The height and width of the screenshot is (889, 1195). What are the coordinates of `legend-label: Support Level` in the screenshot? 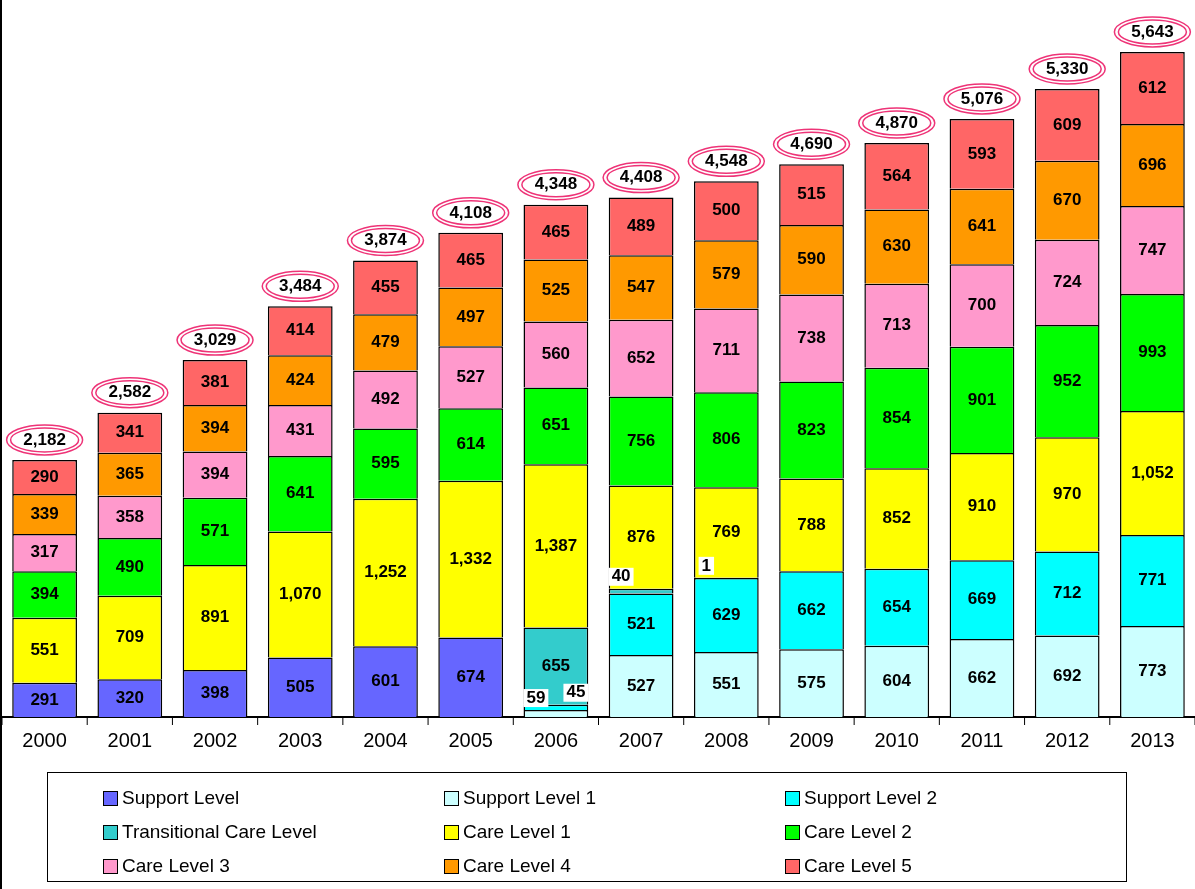 It's located at (181, 798).